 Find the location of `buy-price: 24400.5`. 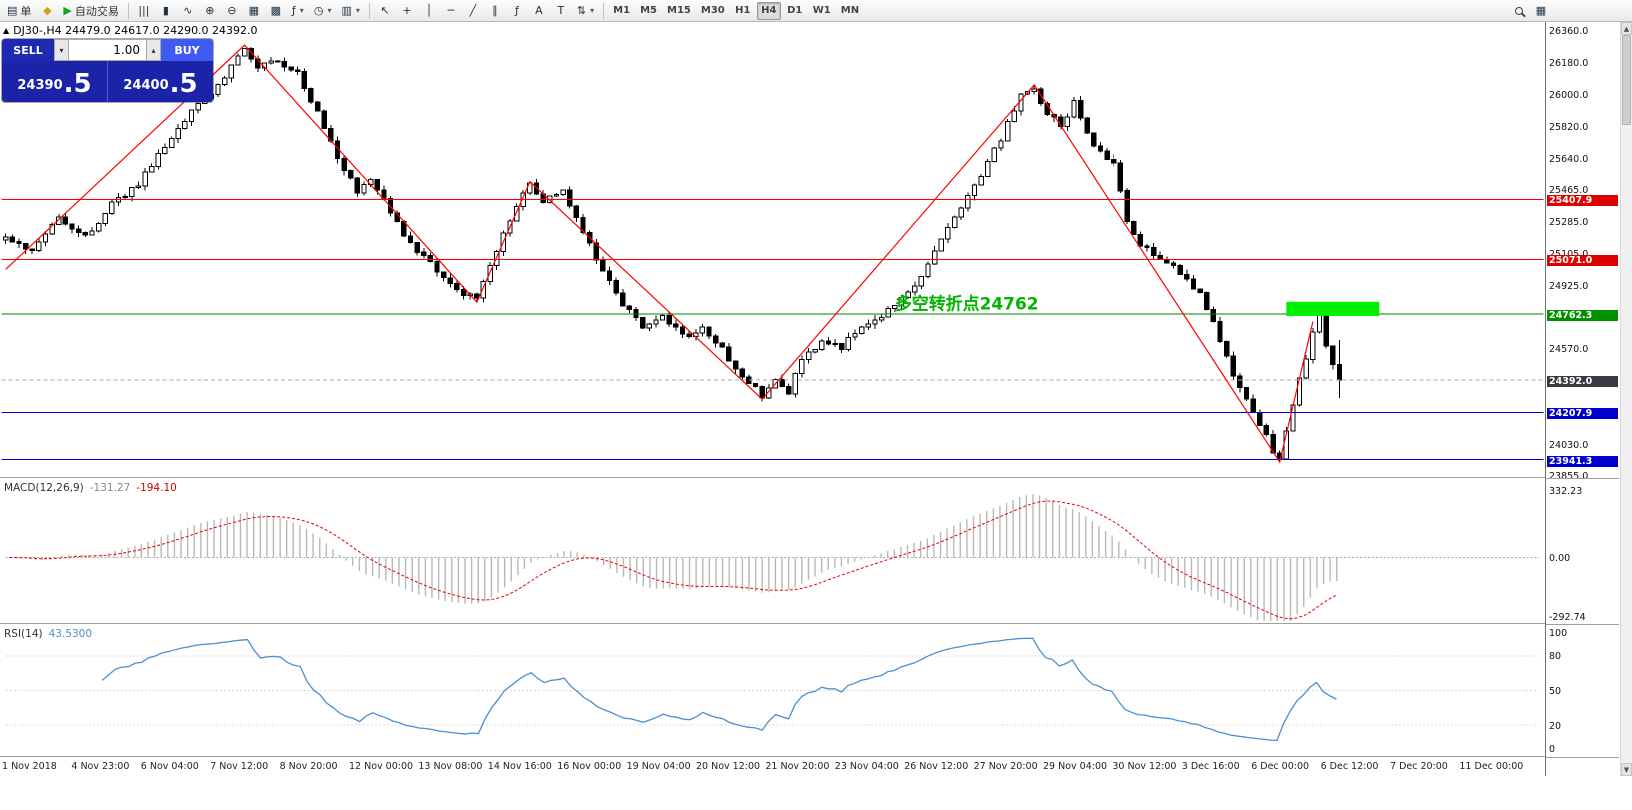

buy-price: 24400.5 is located at coordinates (160, 81).